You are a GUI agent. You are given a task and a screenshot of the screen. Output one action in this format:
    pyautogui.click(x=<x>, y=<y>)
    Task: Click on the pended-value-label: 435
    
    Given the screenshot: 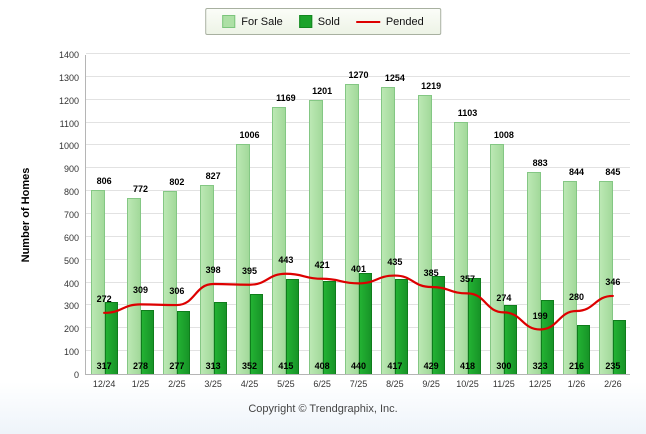 What is the action you would take?
    pyautogui.click(x=395, y=261)
    